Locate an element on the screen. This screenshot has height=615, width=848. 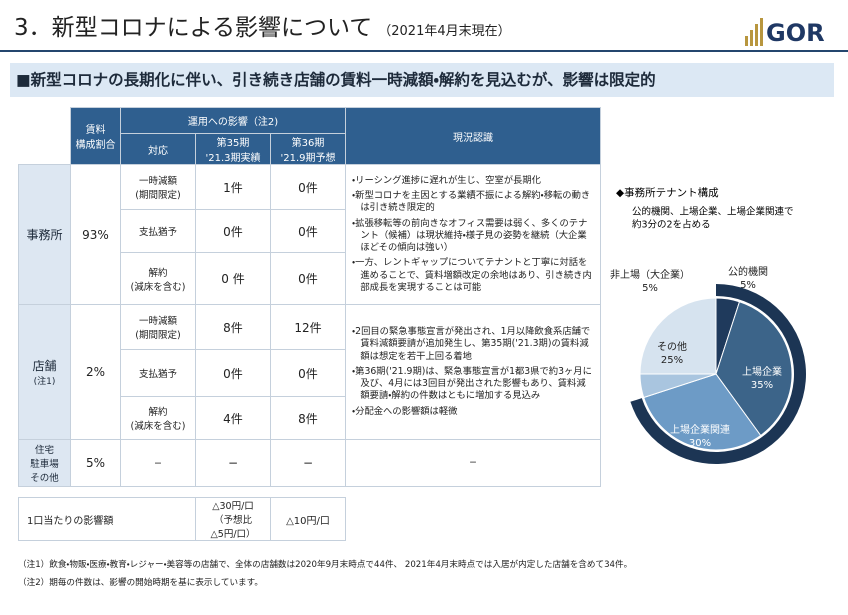
share: 93% is located at coordinates (95, 234).